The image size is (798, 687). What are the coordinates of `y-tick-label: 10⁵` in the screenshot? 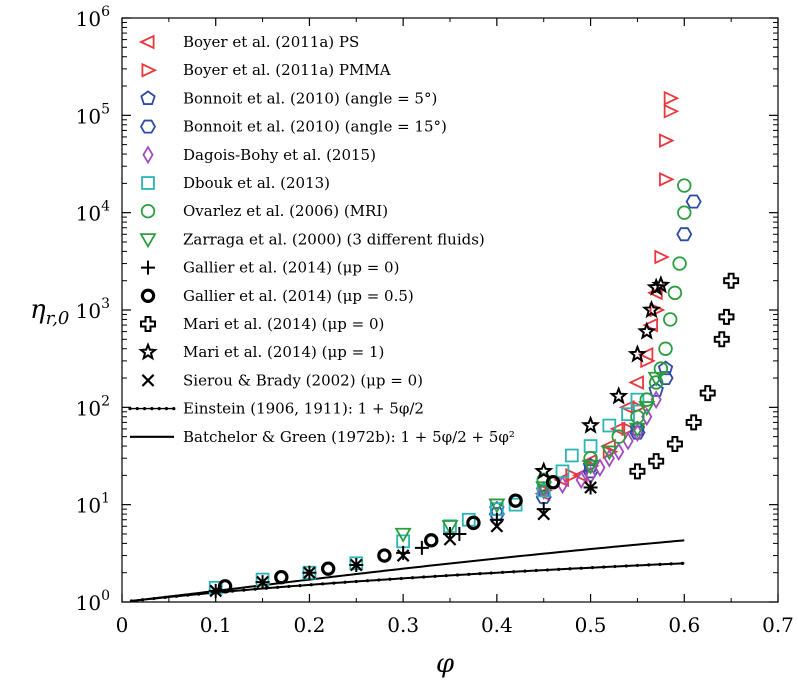 It's located at (93, 114).